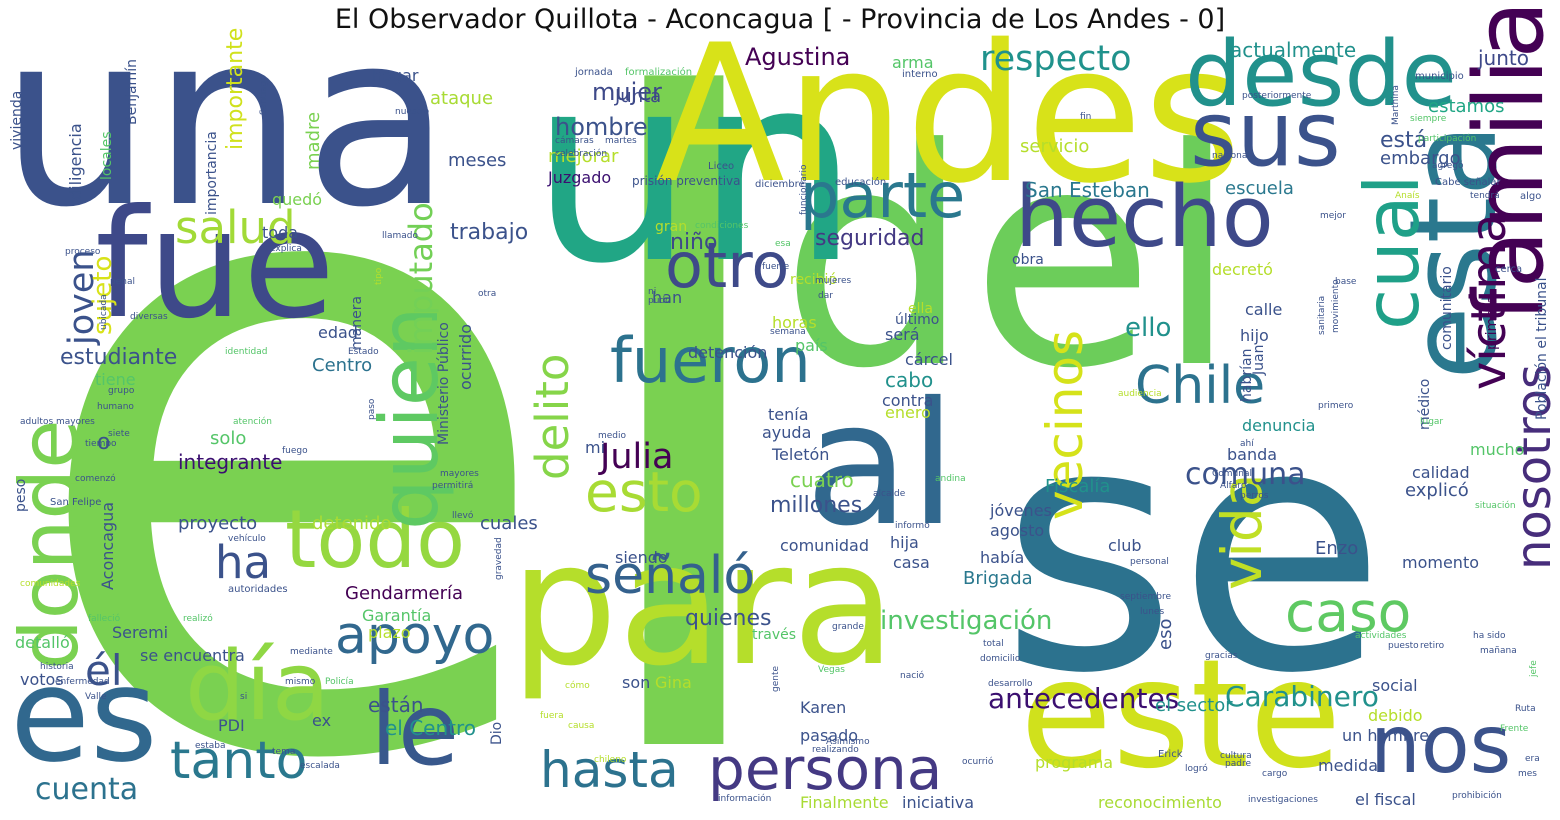  I want to click on word-programa: programa, so click(1074, 762).